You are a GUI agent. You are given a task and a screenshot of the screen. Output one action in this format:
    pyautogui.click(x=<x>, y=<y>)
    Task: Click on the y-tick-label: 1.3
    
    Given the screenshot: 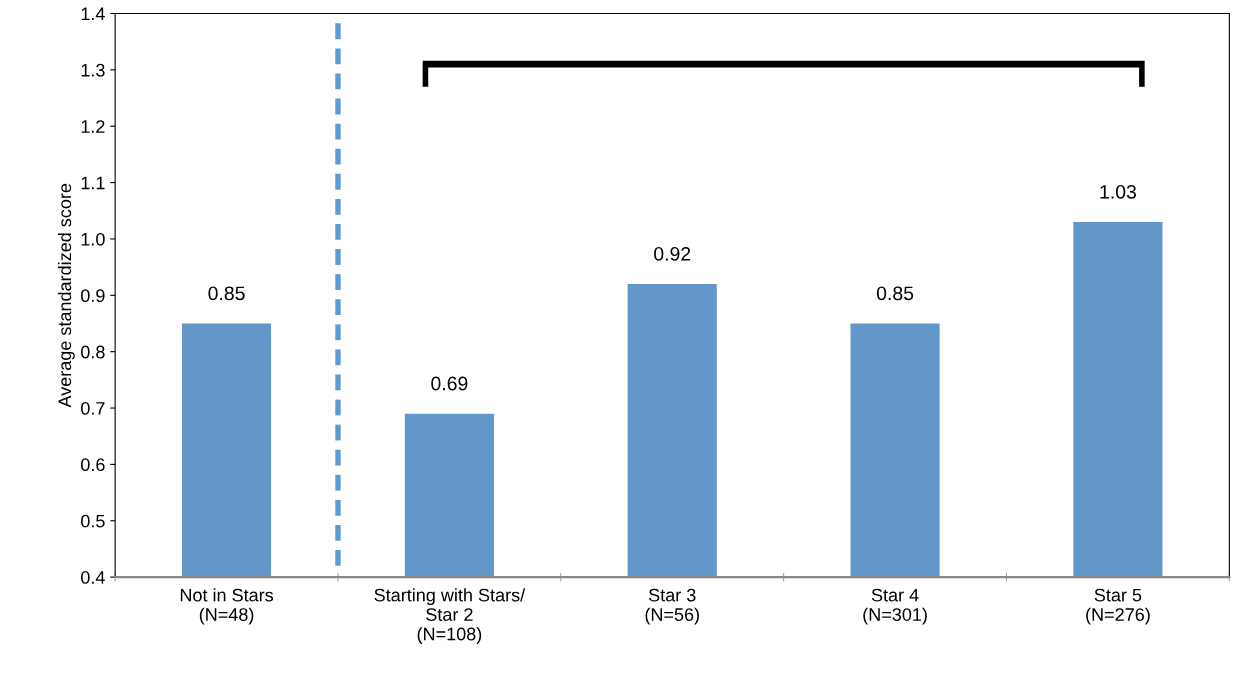 What is the action you would take?
    pyautogui.click(x=93, y=70)
    